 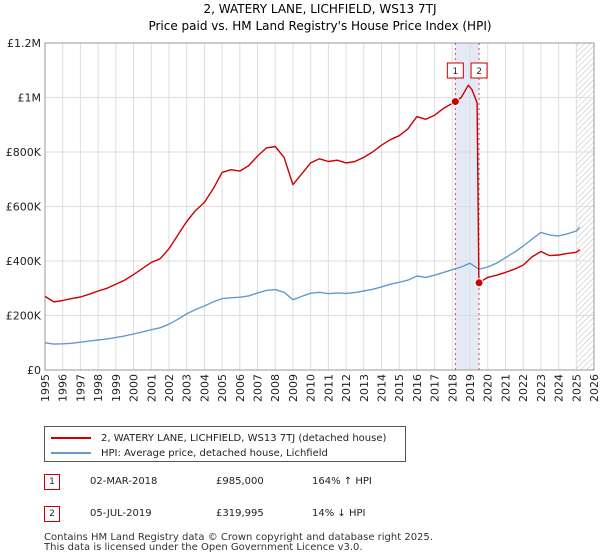 I want to click on x-tick-label: 2004, so click(x=204, y=388).